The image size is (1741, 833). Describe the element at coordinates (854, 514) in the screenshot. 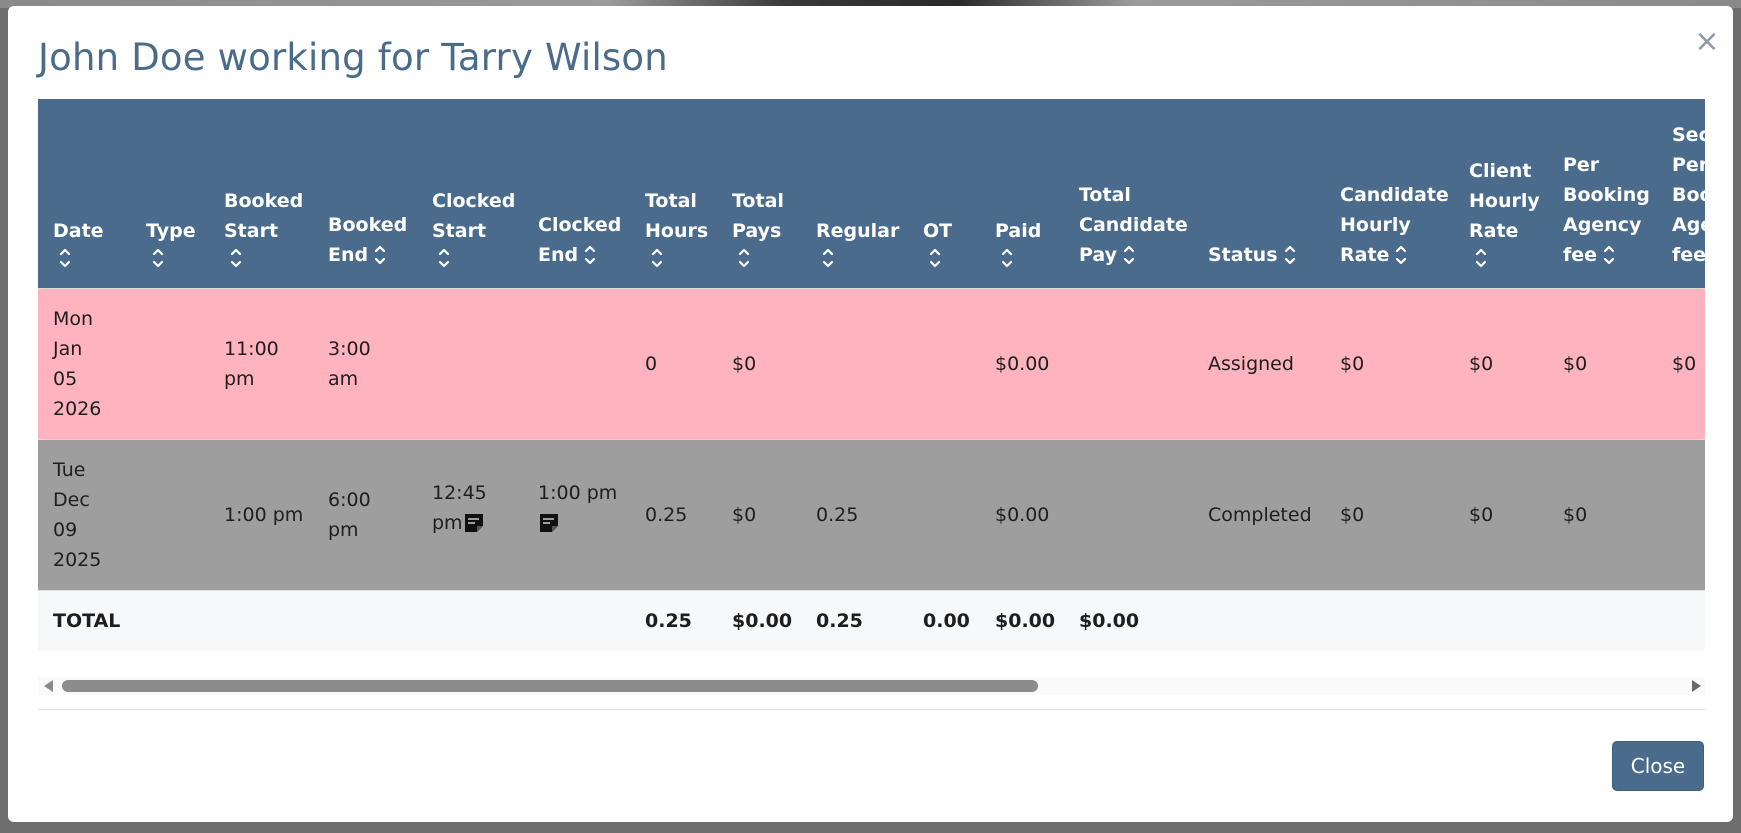

I see `cell-regular: 0.25` at that location.